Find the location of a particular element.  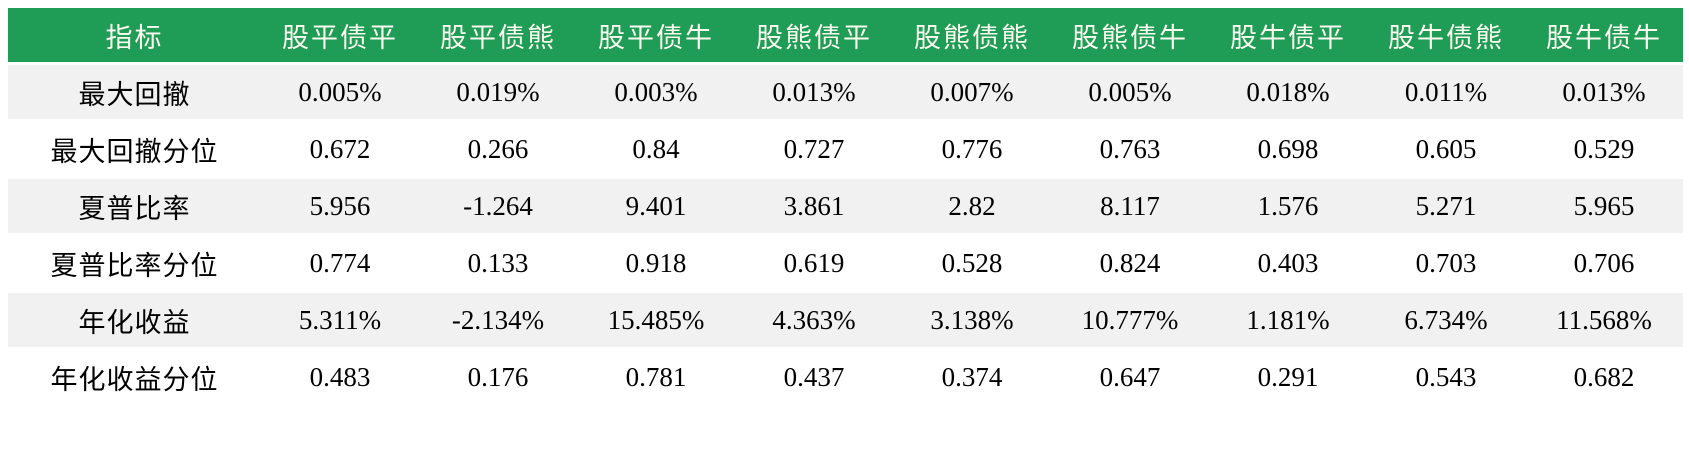

cell-value: 0.483 is located at coordinates (340, 376).